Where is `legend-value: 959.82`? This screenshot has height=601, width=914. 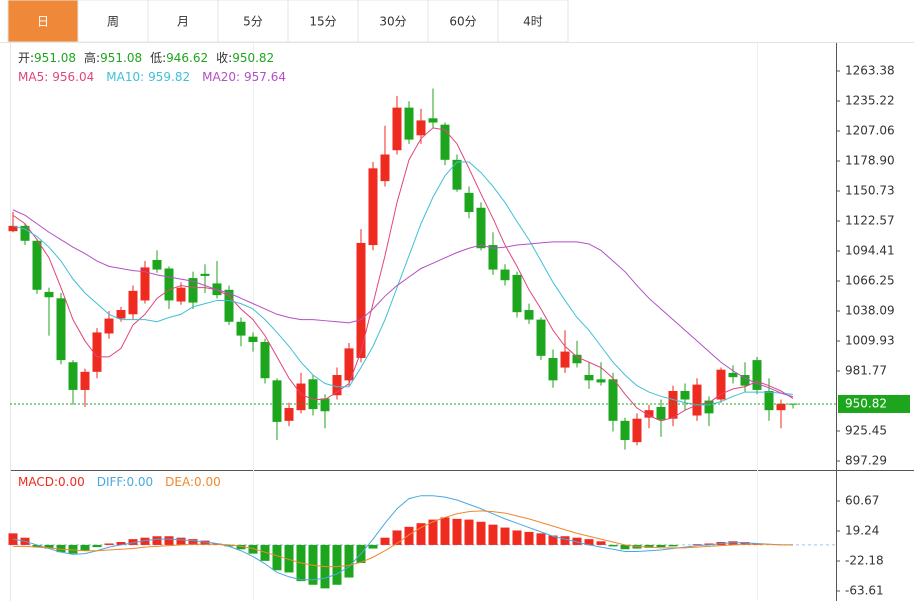
legend-value: 959.82 is located at coordinates (169, 77).